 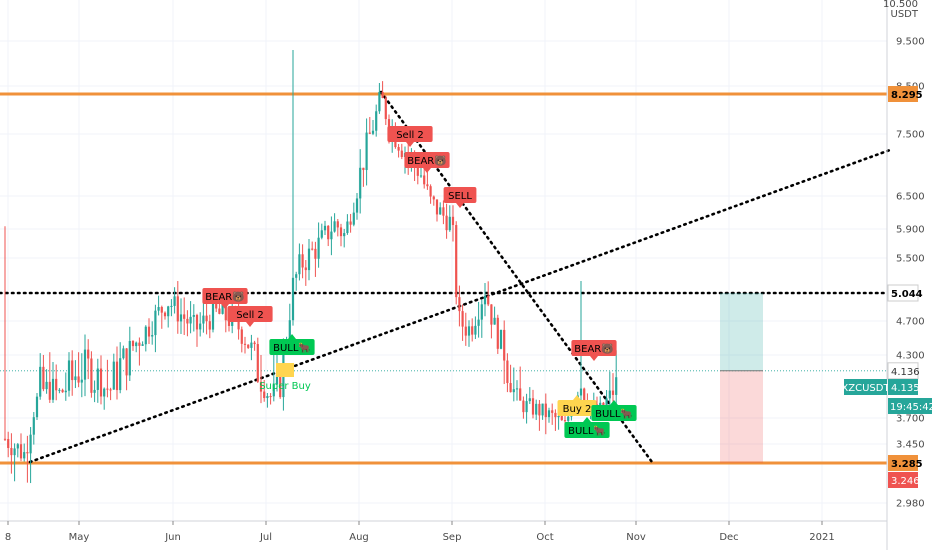 What do you see at coordinates (910, 197) in the screenshot?
I see `y-tick-label: 6.500` at bounding box center [910, 197].